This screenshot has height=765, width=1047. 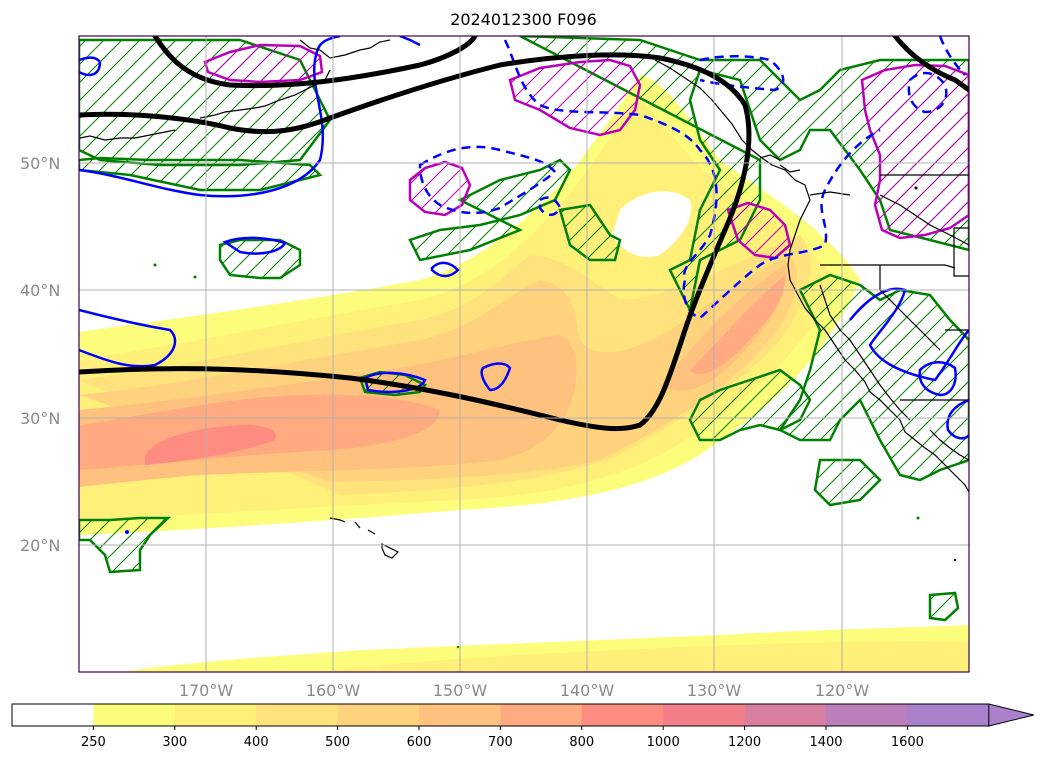 I want to click on lon-label: 140°W, so click(x=587, y=690).